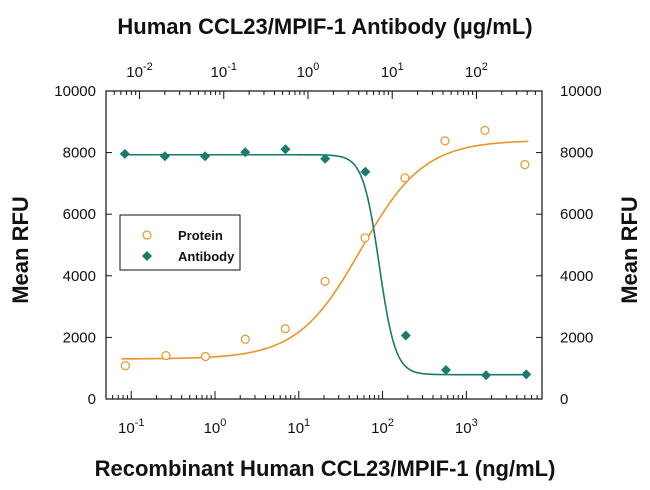 This screenshot has height=490, width=650. I want to click on y-tick-label-left: 0, so click(92, 399).